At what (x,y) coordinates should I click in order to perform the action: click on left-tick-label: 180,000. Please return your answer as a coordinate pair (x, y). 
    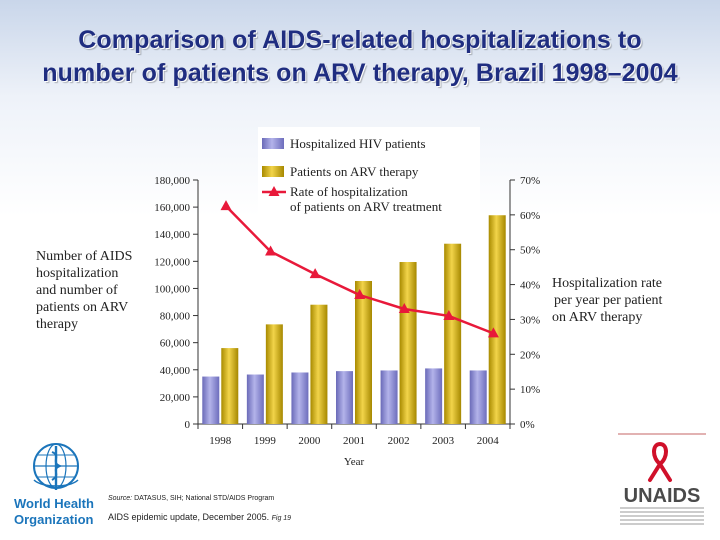
    Looking at the image, I should click on (172, 181).